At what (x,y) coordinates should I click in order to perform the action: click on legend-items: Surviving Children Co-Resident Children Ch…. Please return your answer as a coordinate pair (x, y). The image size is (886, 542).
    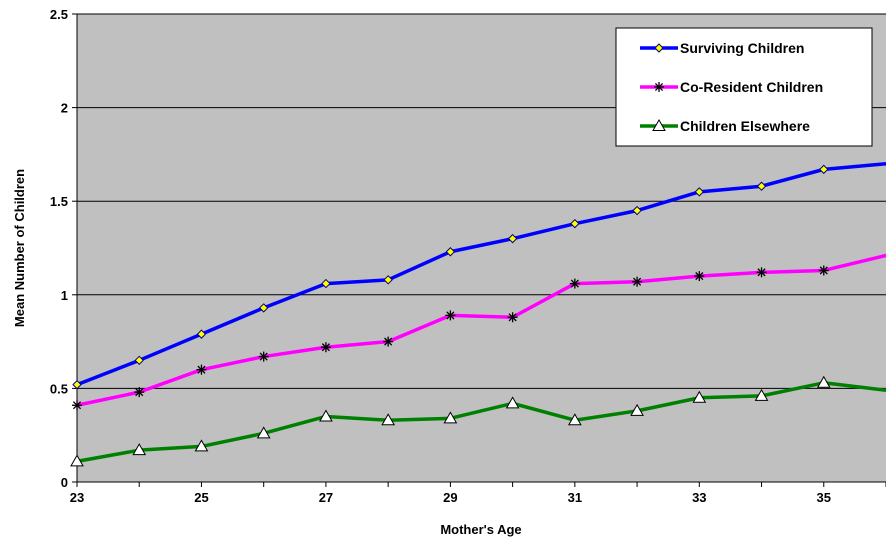
    Looking at the image, I should click on (731, 87).